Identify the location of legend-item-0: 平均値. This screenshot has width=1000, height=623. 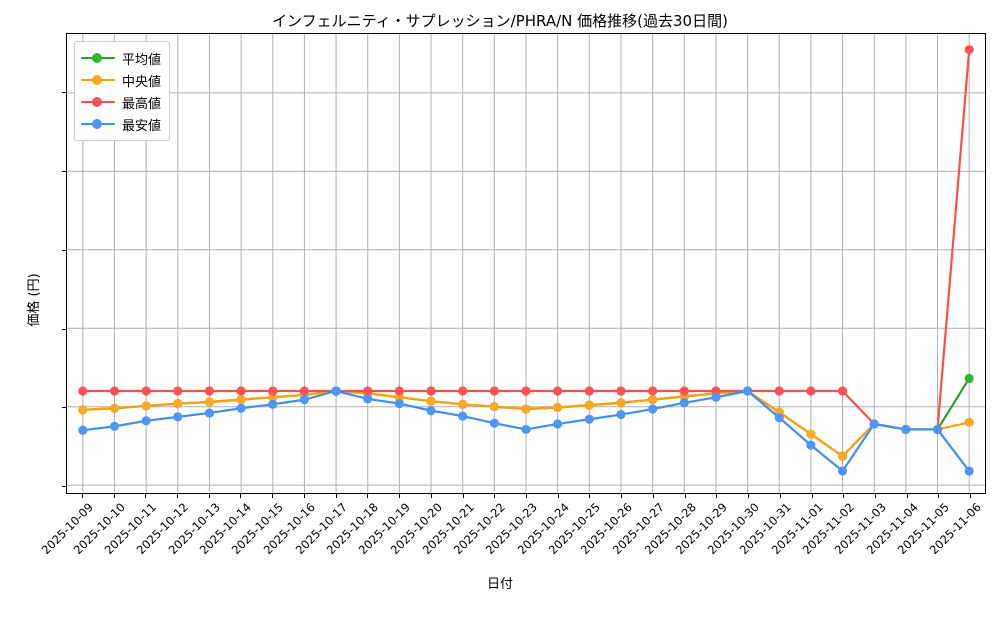
(121, 58).